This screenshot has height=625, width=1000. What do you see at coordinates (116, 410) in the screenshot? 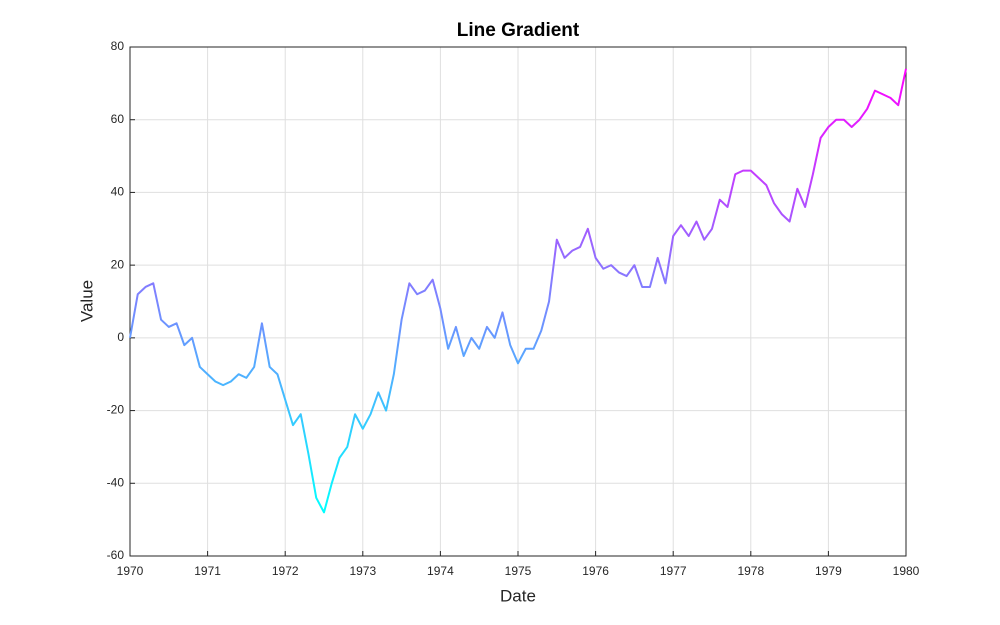
I see `y-tick-label: -20` at bounding box center [116, 410].